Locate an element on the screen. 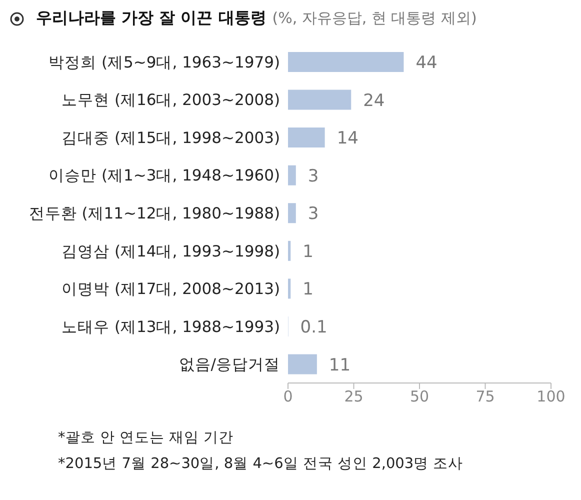 Image resolution: width=581 pixels, height=500 pixels. x-tick-label: 100 is located at coordinates (551, 397).